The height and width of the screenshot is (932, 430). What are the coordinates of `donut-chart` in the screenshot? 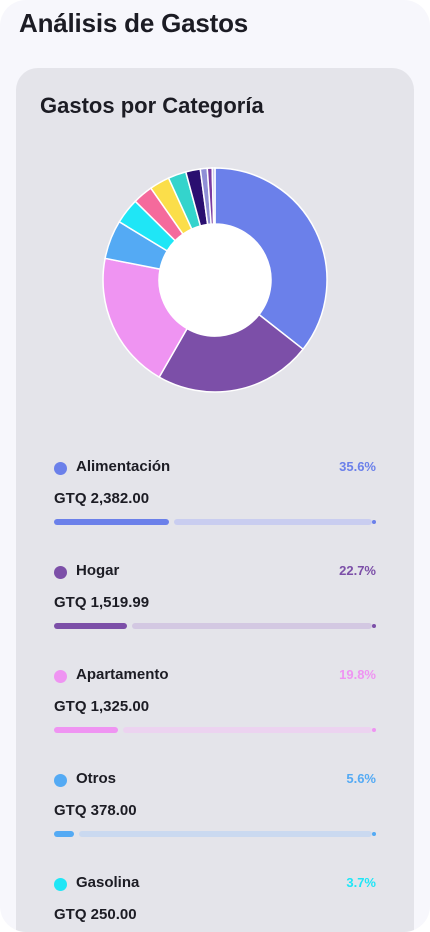 It's located at (215, 280).